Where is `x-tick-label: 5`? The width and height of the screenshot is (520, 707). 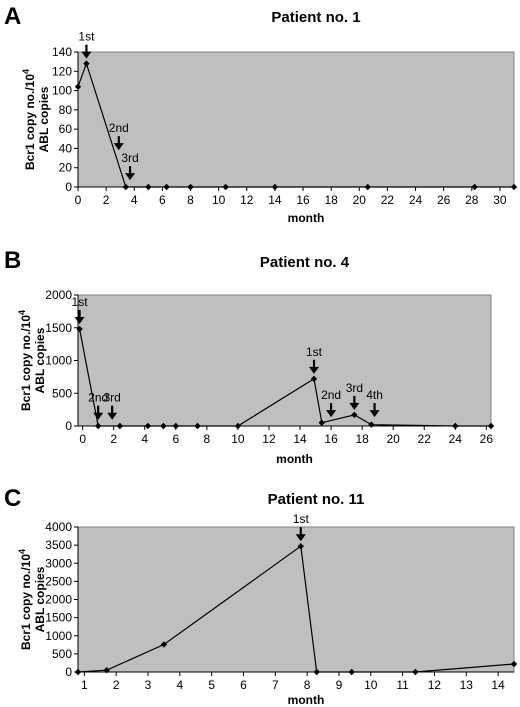 x-tick-label: 5 is located at coordinates (211, 685).